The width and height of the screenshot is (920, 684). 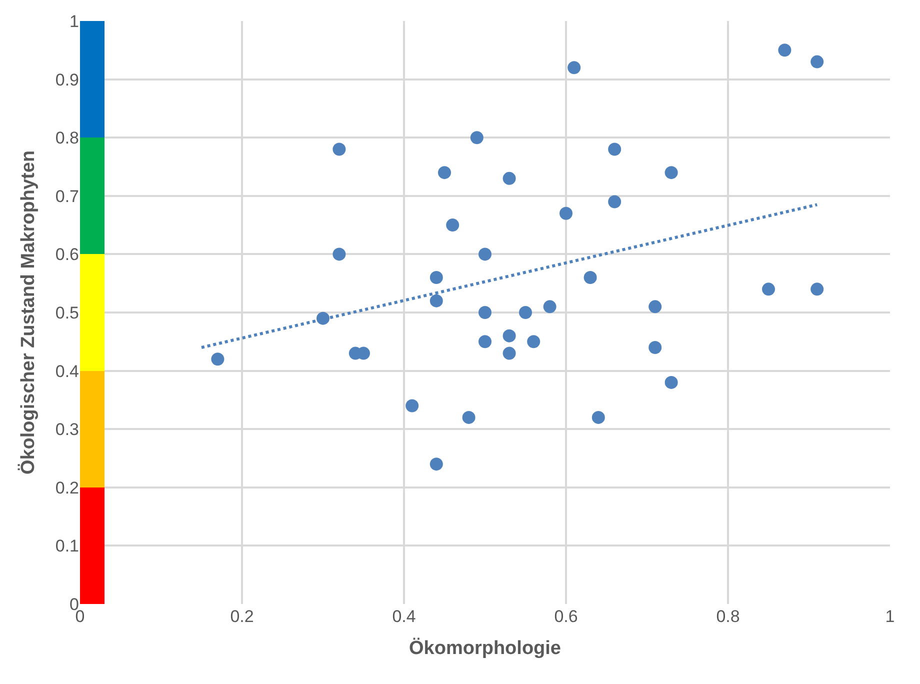 What do you see at coordinates (485, 647) in the screenshot?
I see `x-axis-title: Ökomorphologie` at bounding box center [485, 647].